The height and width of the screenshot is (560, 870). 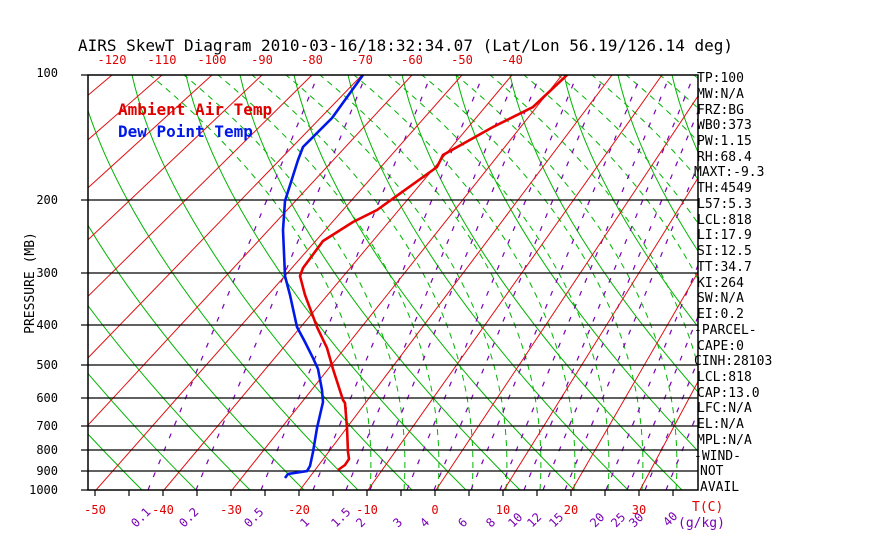 I want to click on readout-item: SW:N/A, so click(x=720, y=298).